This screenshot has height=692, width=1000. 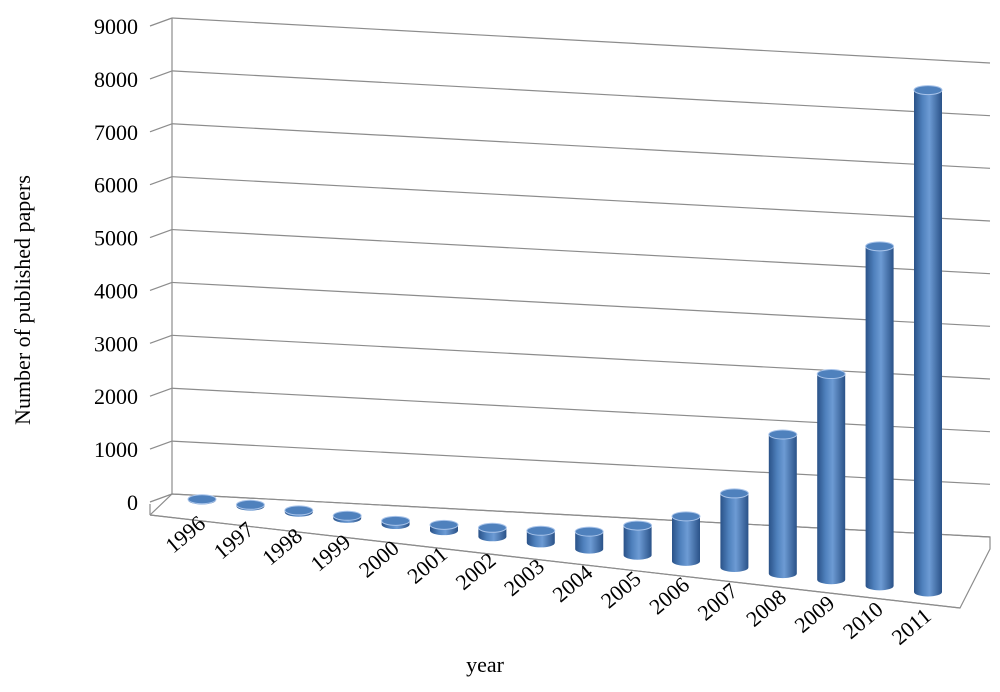 I want to click on x-axis-title: year, so click(x=485, y=664).